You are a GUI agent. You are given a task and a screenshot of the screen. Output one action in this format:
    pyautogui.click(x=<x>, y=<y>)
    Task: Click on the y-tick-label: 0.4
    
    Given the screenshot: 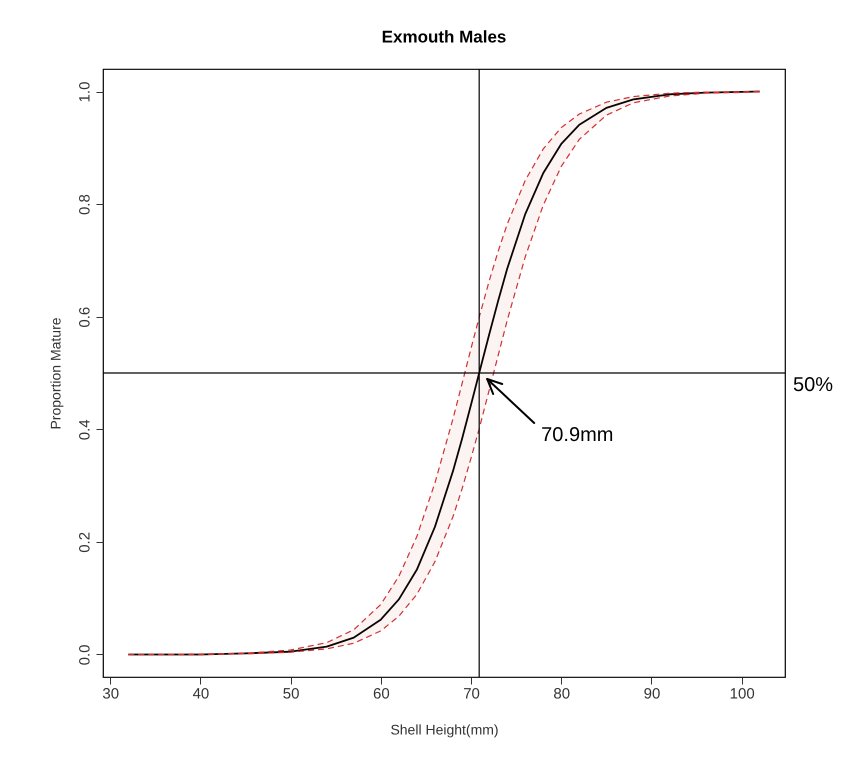 What is the action you would take?
    pyautogui.click(x=85, y=429)
    